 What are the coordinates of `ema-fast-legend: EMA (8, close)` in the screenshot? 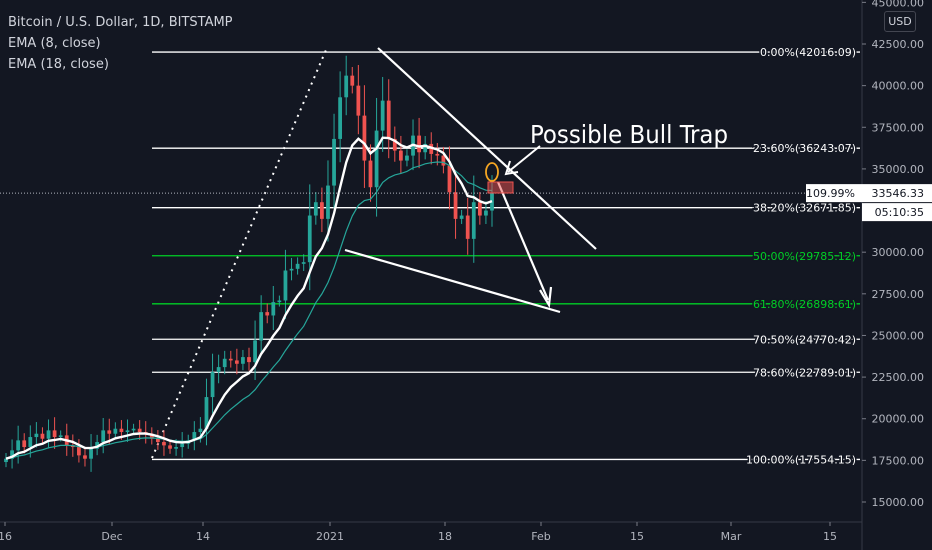 It's located at (54, 43).